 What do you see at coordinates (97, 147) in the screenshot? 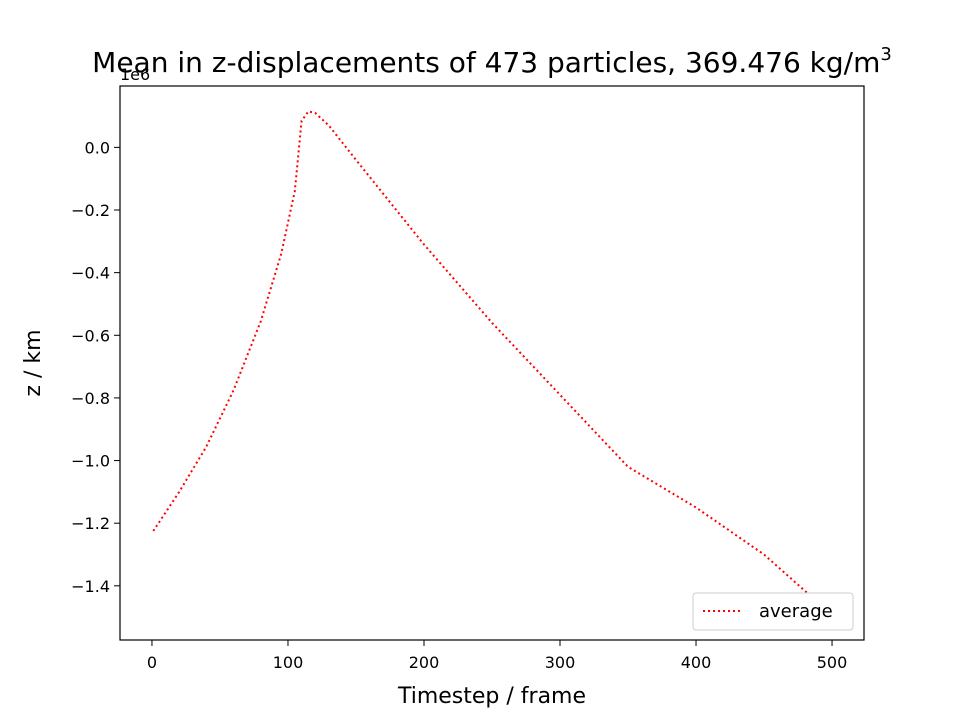
I see `y-tick-label: 0.0` at bounding box center [97, 147].